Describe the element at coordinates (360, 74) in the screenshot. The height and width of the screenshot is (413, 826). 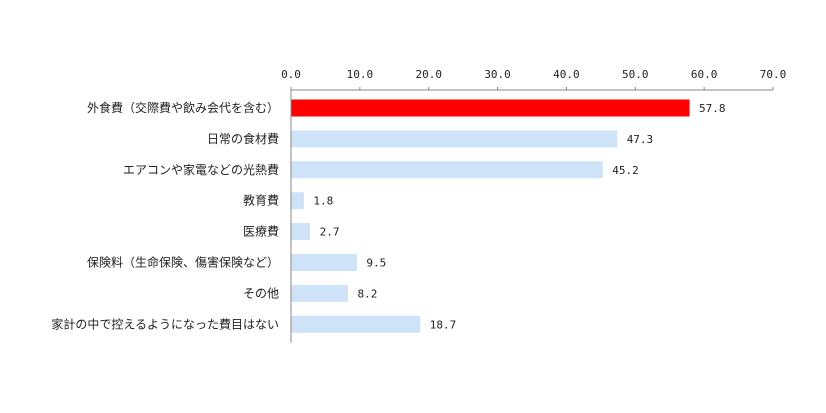
I see `x-tick-label: 10.0` at that location.